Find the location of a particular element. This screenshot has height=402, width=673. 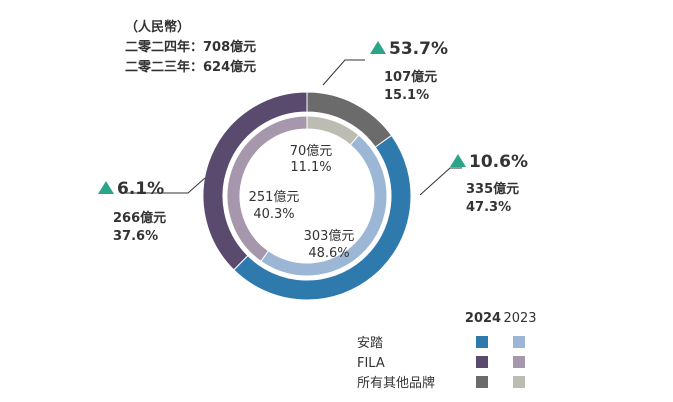

share-2024-other-brands: 15.1% is located at coordinates (406, 95).